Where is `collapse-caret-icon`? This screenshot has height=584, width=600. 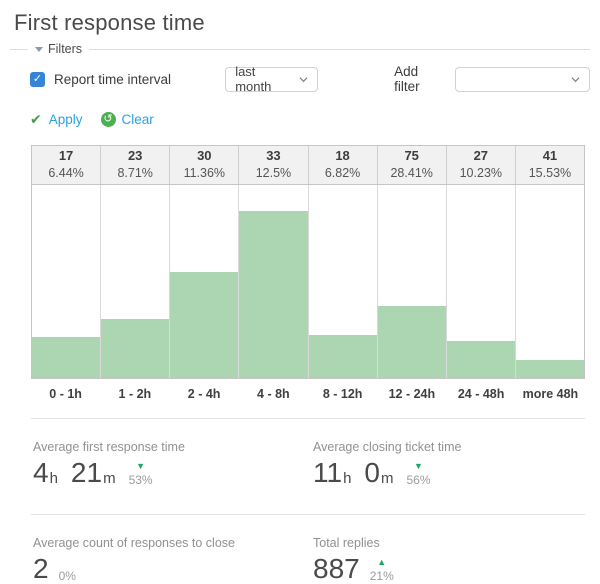
collapse-caret-icon is located at coordinates (39, 49).